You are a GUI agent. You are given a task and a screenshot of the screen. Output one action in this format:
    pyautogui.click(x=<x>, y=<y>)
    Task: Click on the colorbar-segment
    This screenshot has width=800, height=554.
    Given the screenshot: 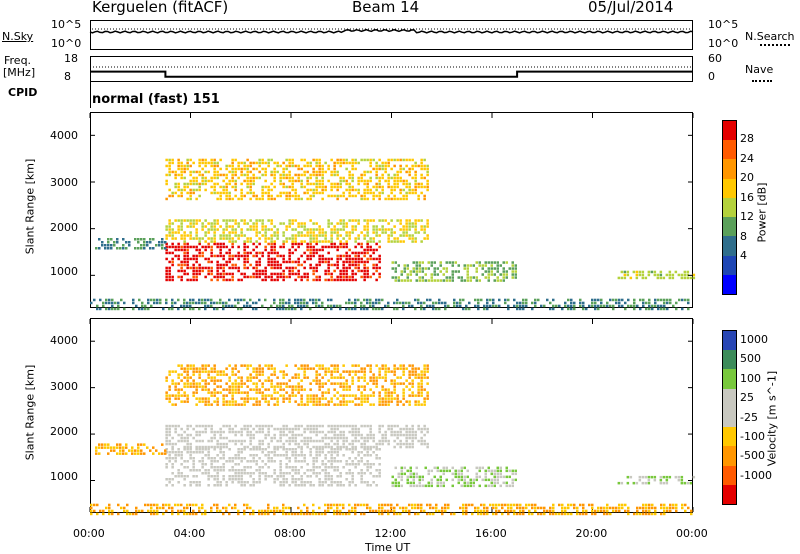 What is the action you would take?
    pyautogui.click(x=729, y=227)
    